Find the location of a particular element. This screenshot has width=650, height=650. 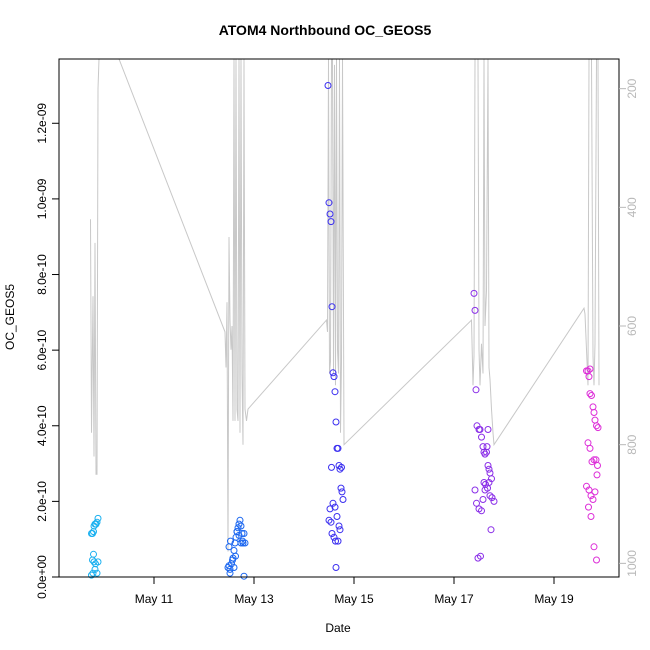

y-tick-label: 8.0e-10 is located at coordinates (42, 274).